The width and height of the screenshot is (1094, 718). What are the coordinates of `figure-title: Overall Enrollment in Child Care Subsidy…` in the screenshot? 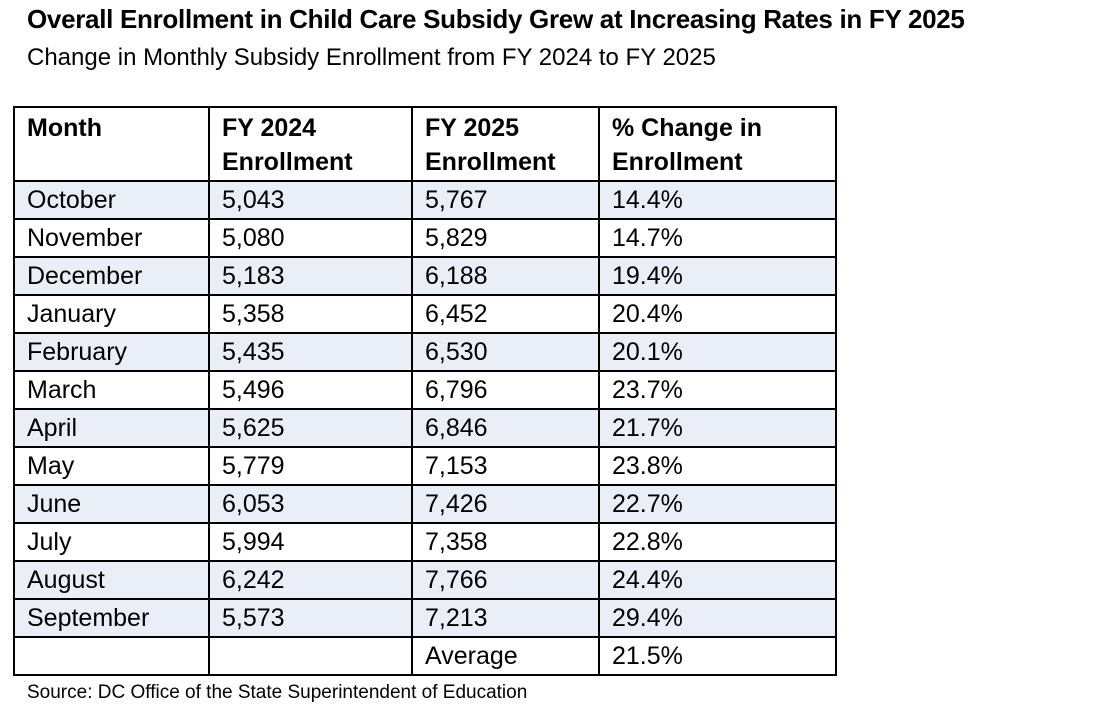 It's located at (496, 19).